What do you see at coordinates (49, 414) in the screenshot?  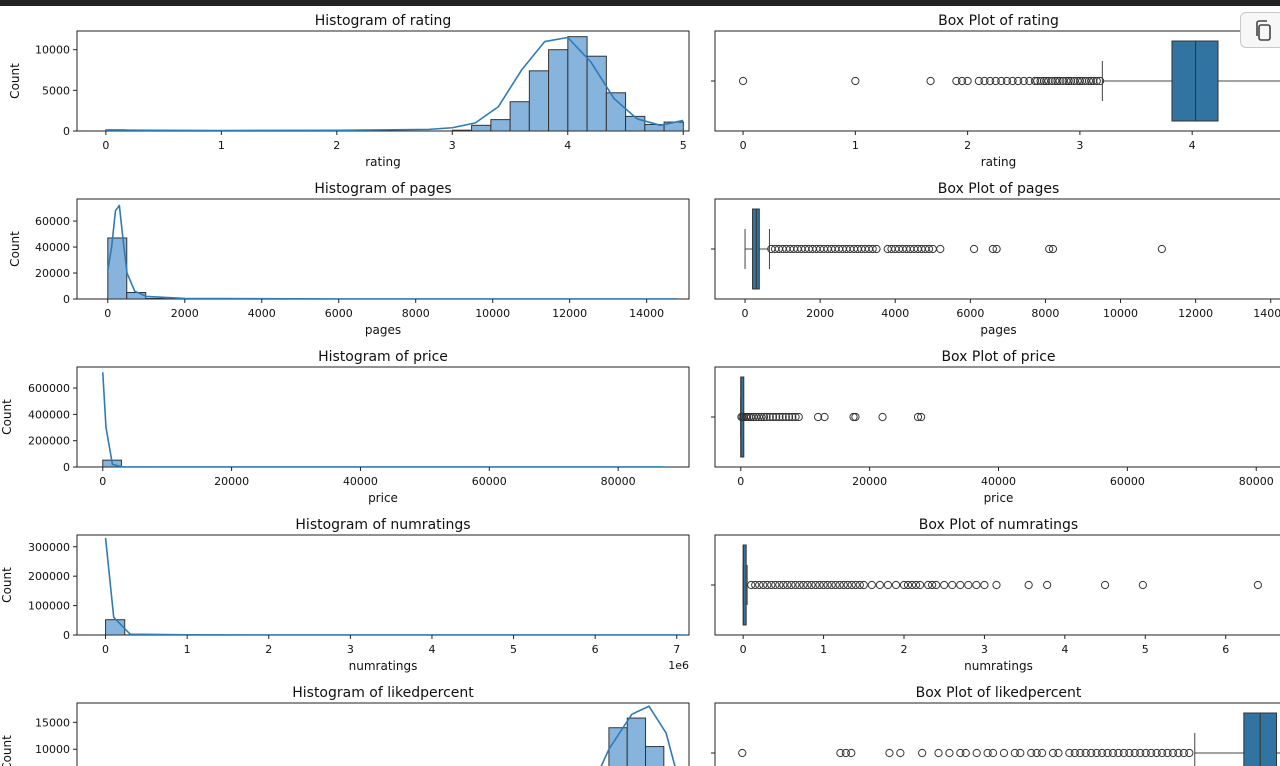 I see `y-tick-label: 400000` at bounding box center [49, 414].